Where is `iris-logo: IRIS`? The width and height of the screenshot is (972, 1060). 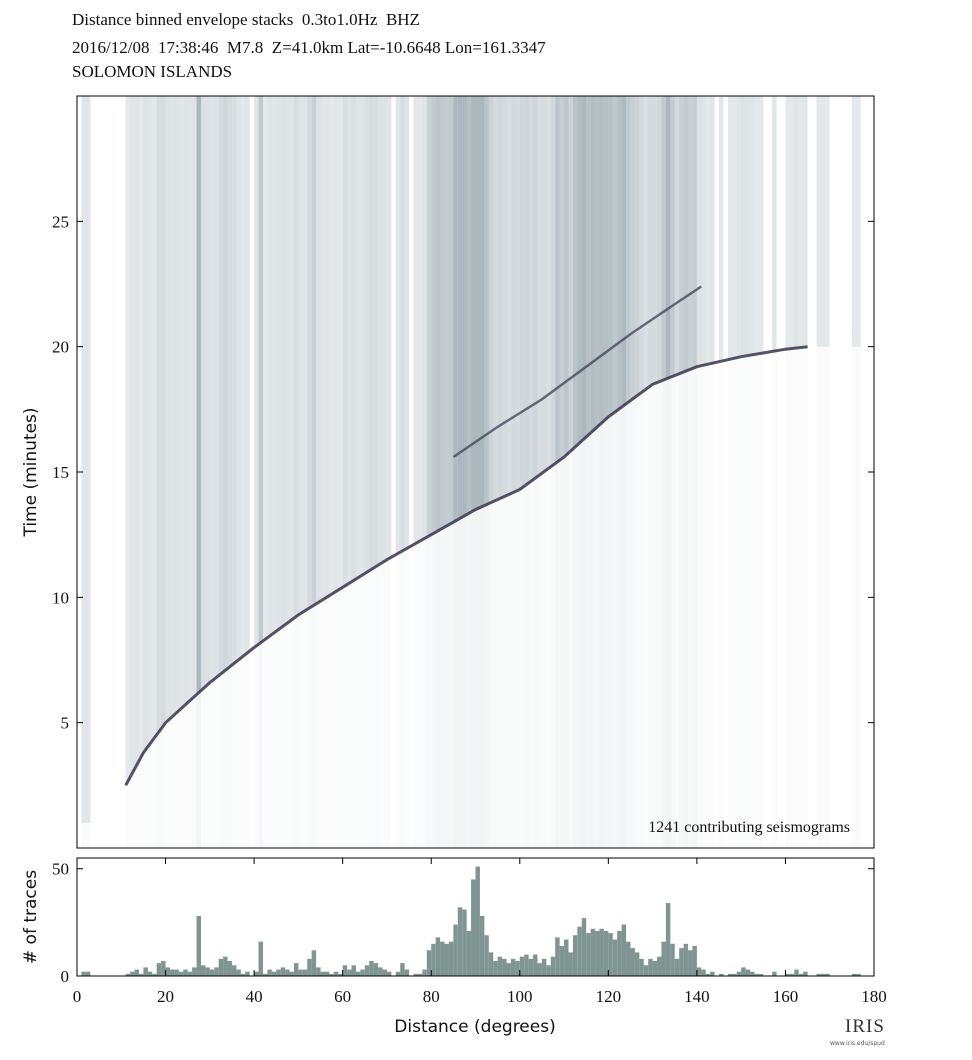 iris-logo: IRIS is located at coordinates (865, 1026).